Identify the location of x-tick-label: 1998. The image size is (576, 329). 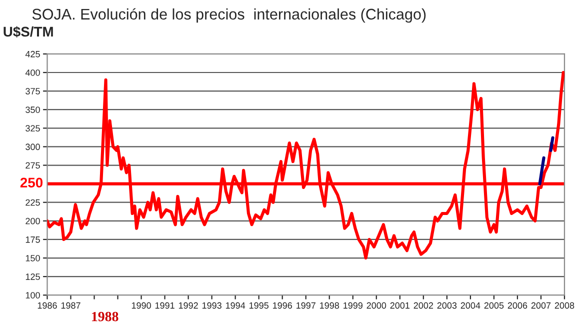
(330, 305).